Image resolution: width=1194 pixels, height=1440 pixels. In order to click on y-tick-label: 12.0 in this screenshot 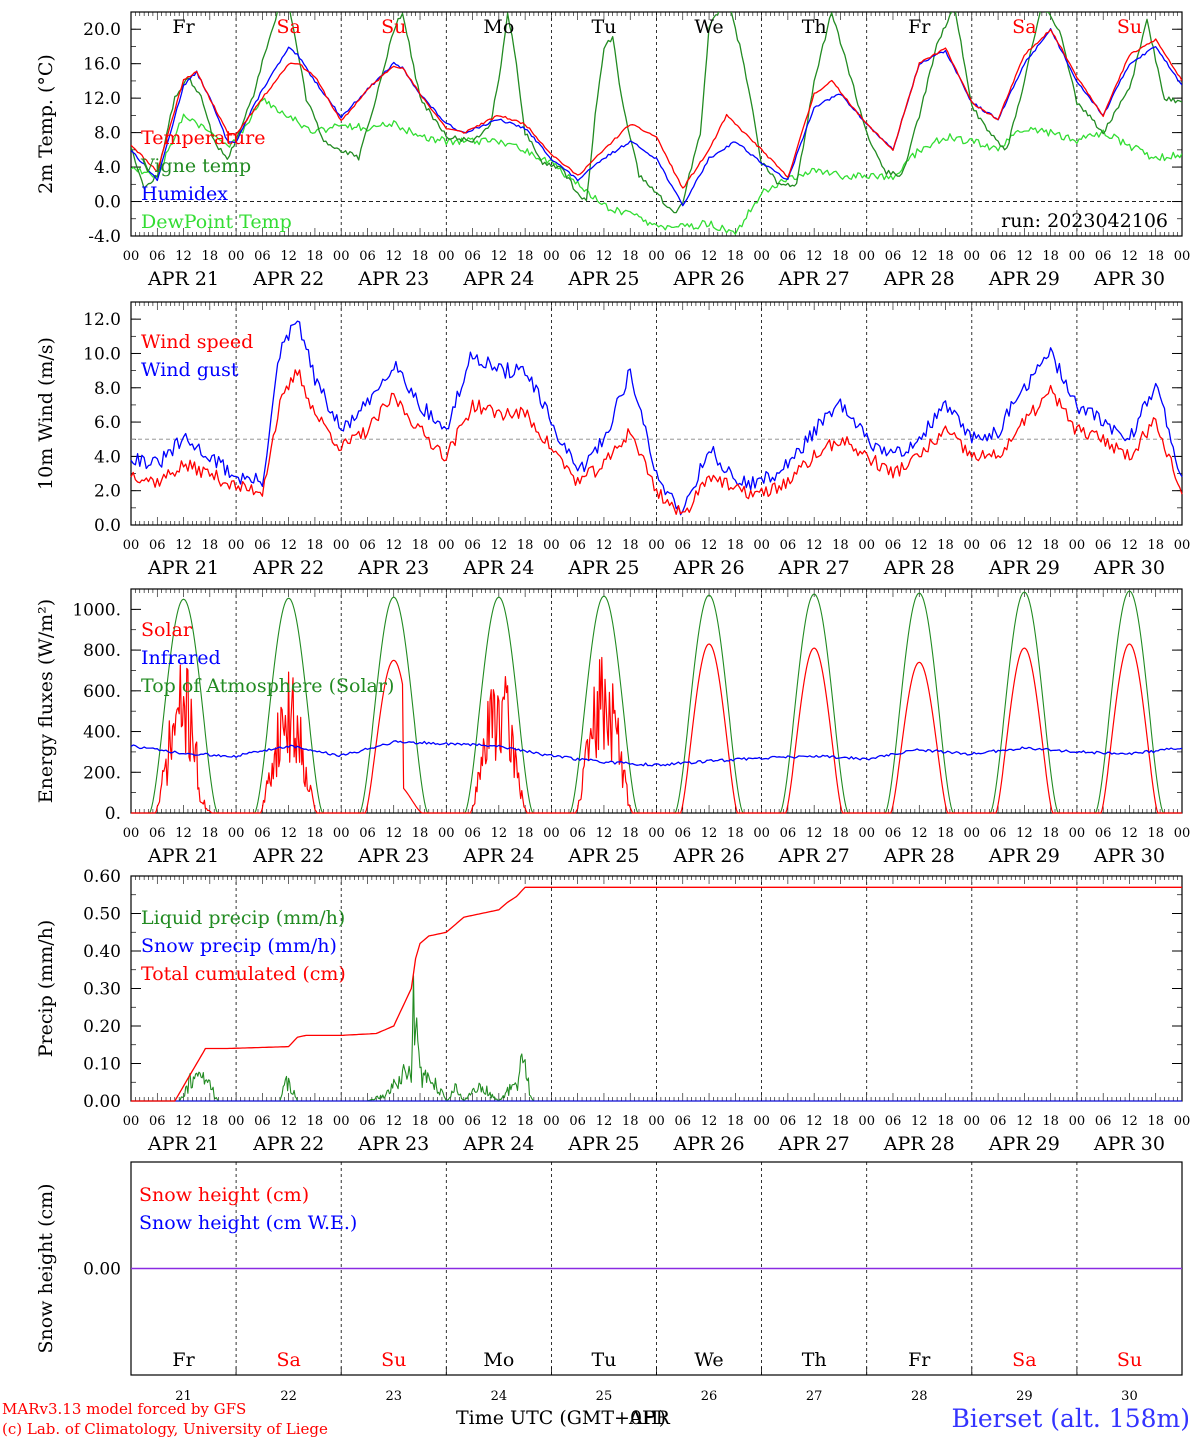, I will do `click(102, 99)`.